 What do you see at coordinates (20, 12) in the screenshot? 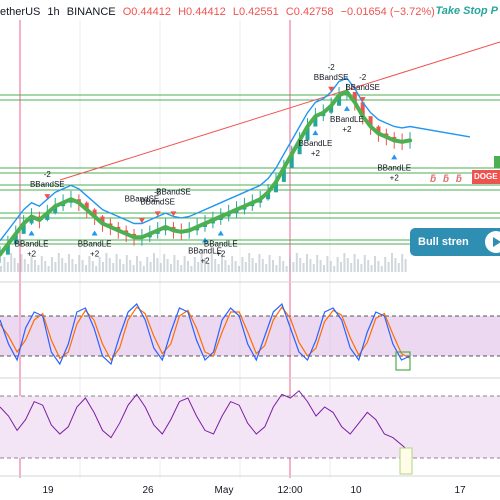
I see `symbol-label: etherUS` at bounding box center [20, 12].